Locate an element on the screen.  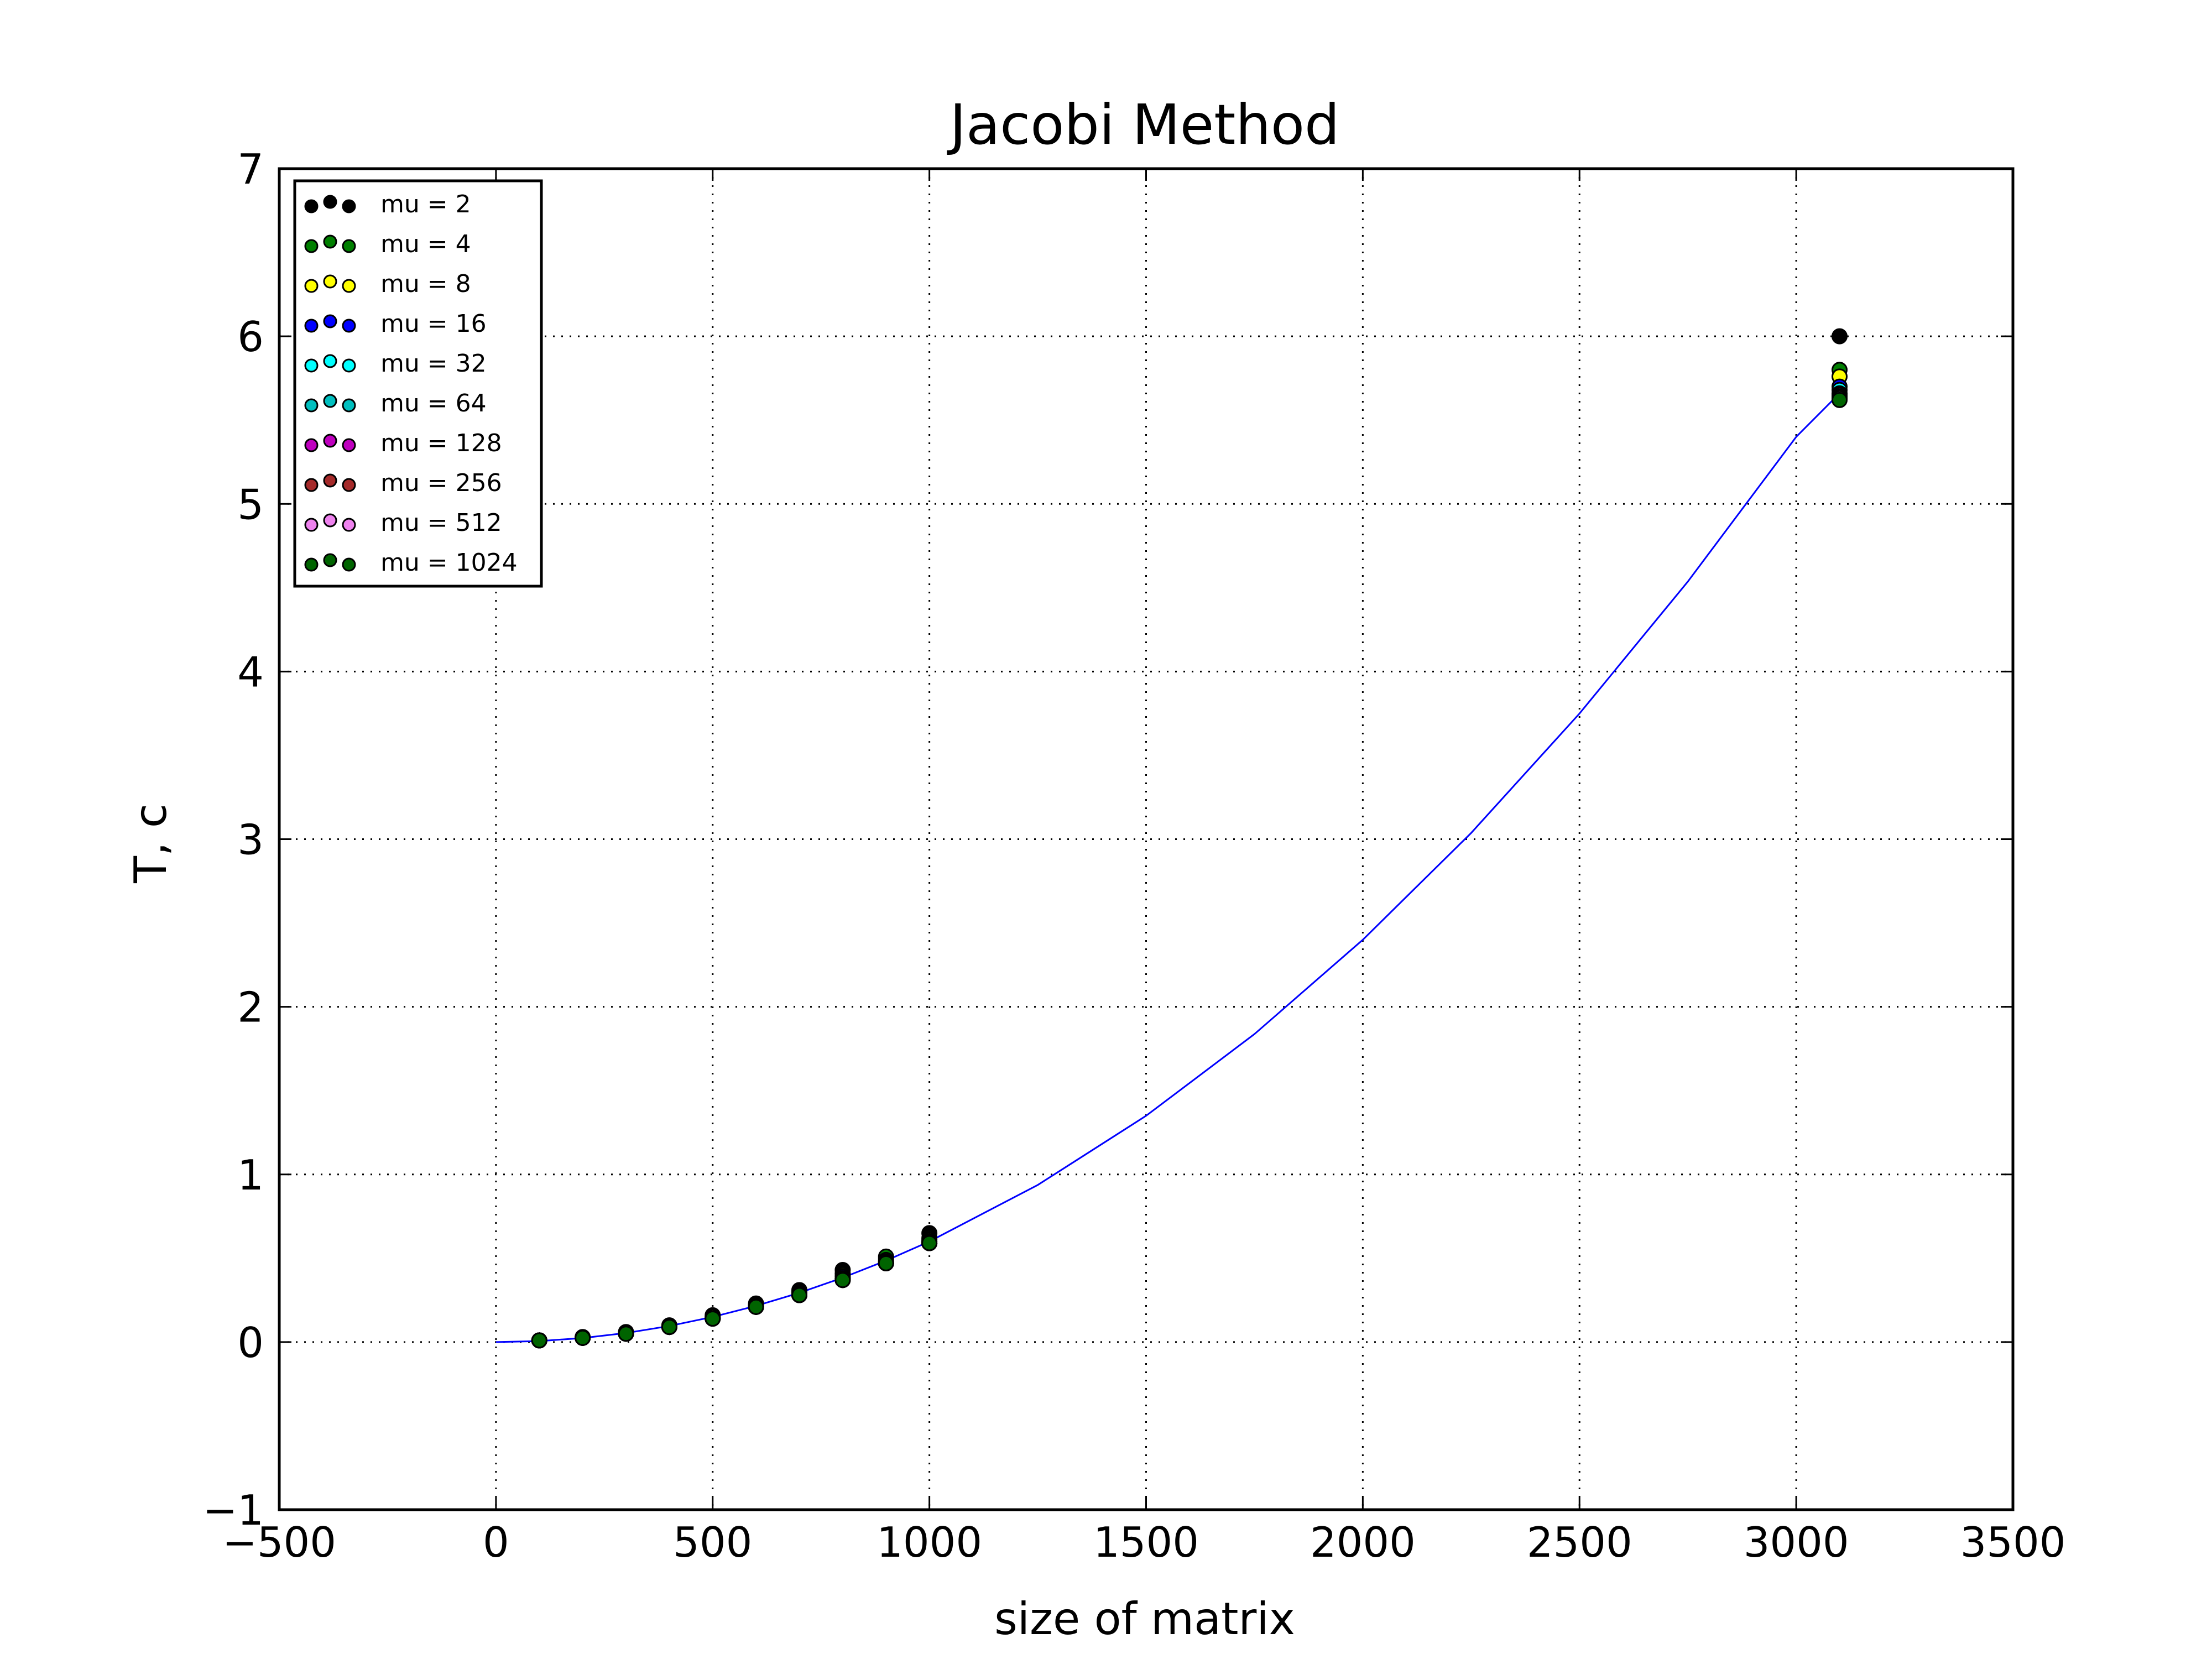
x-tick-label: 2000 is located at coordinates (1363, 1543).